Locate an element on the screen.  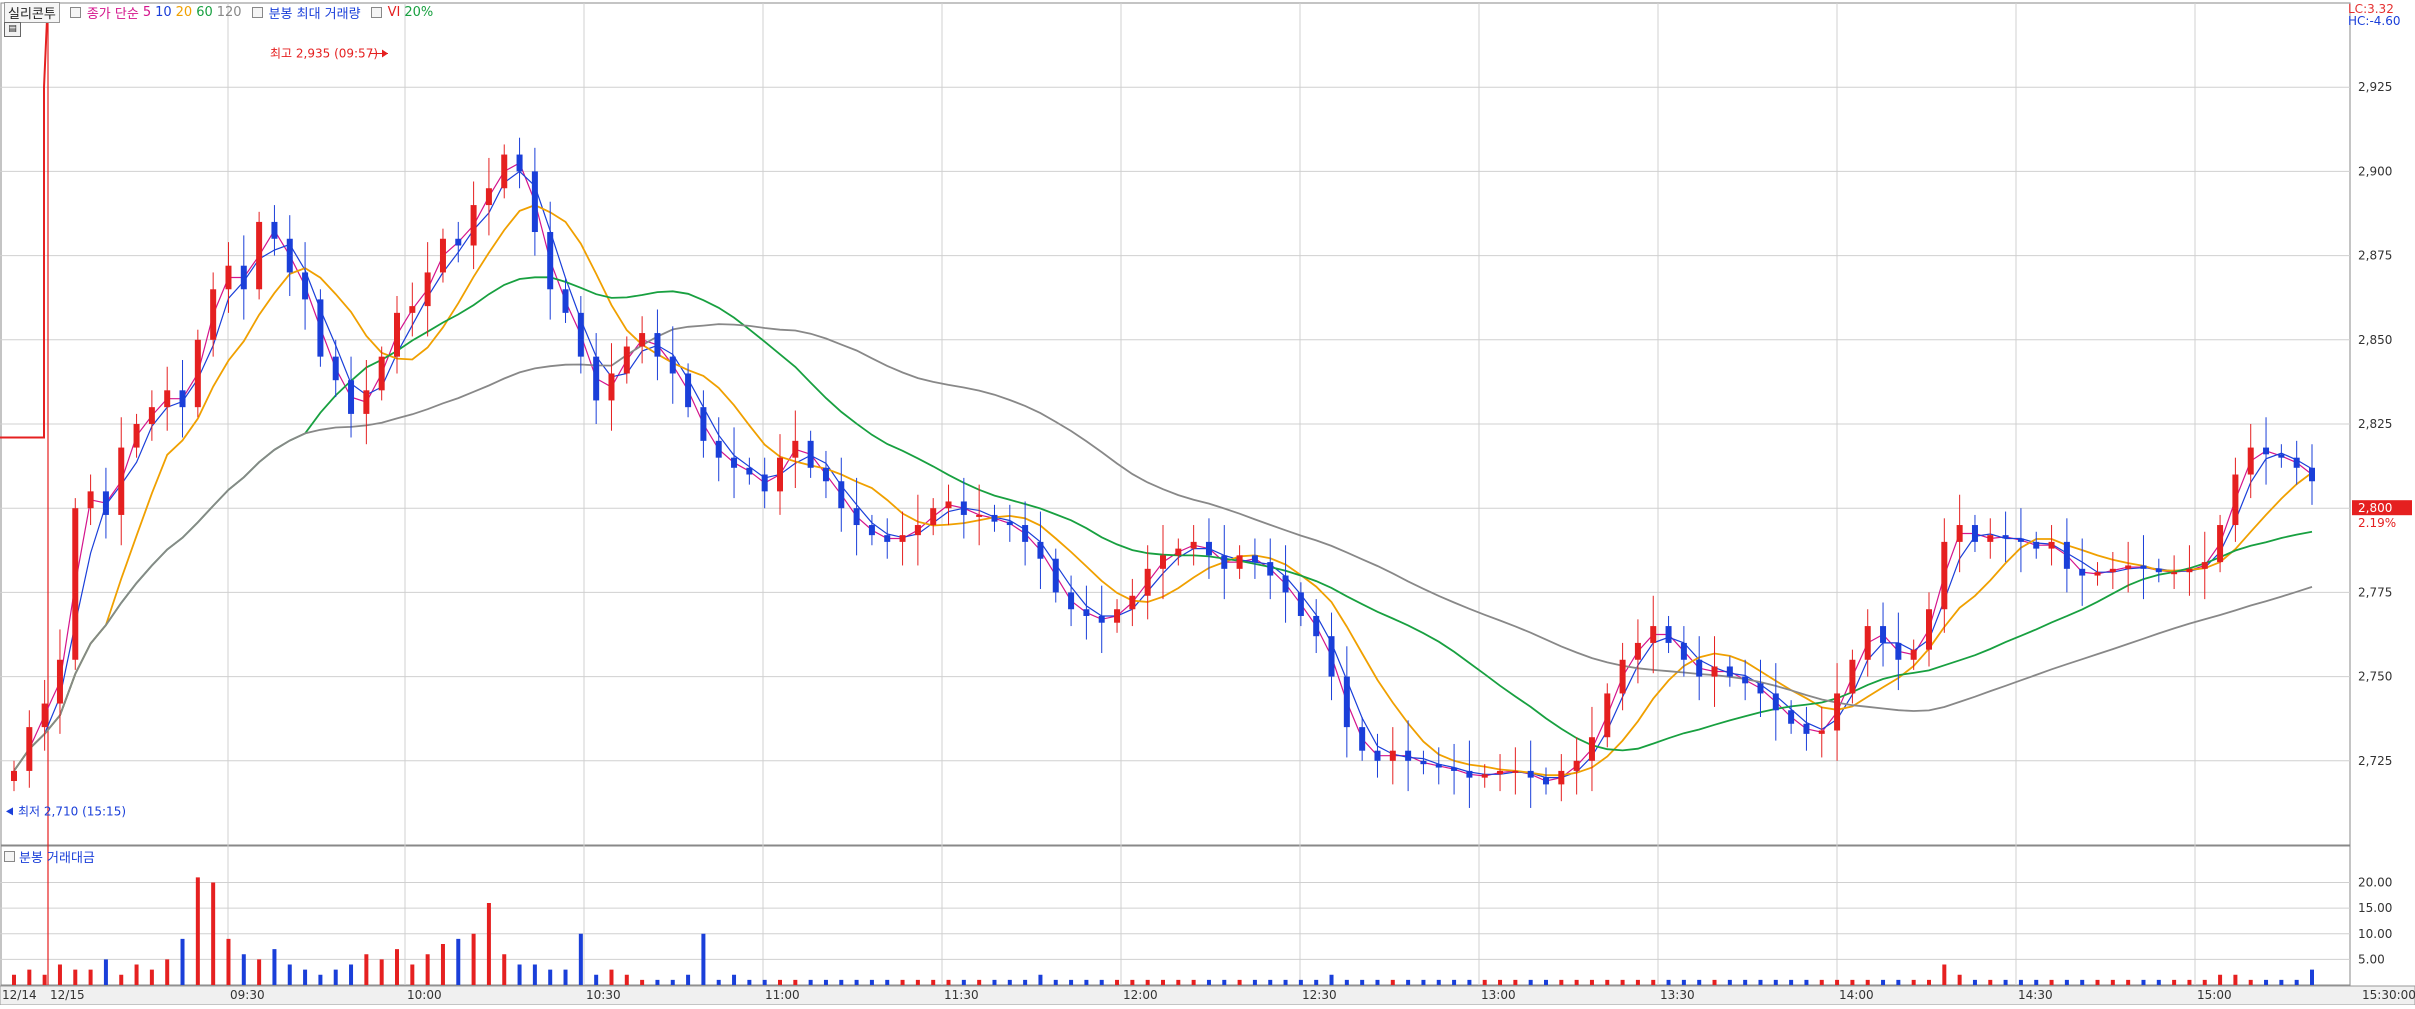
time-tick-label: 13:30 is located at coordinates (1677, 995).